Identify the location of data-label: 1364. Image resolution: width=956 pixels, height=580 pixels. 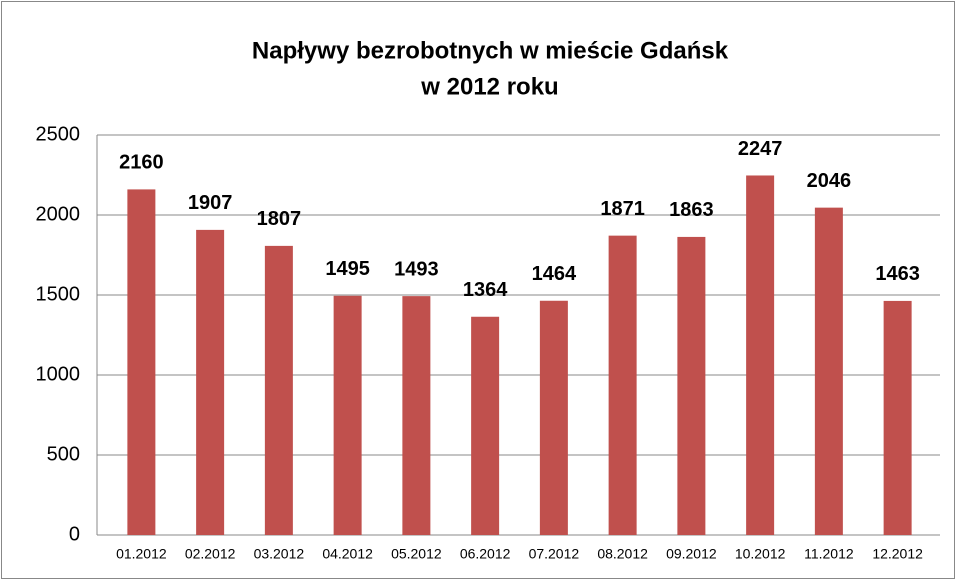
(485, 290).